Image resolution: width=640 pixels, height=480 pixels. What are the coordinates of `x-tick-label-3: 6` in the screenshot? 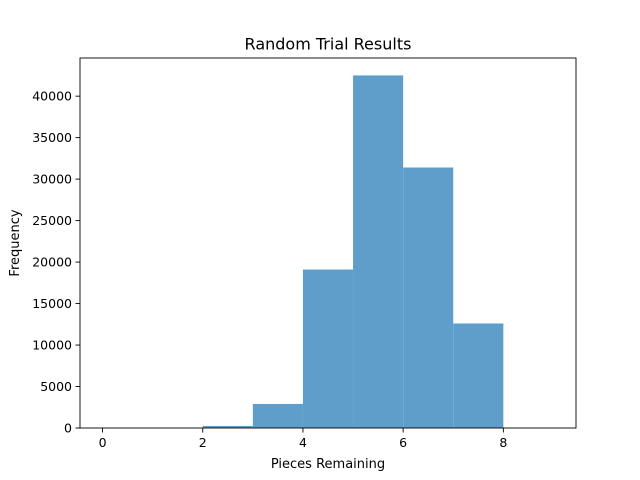 It's located at (403, 442).